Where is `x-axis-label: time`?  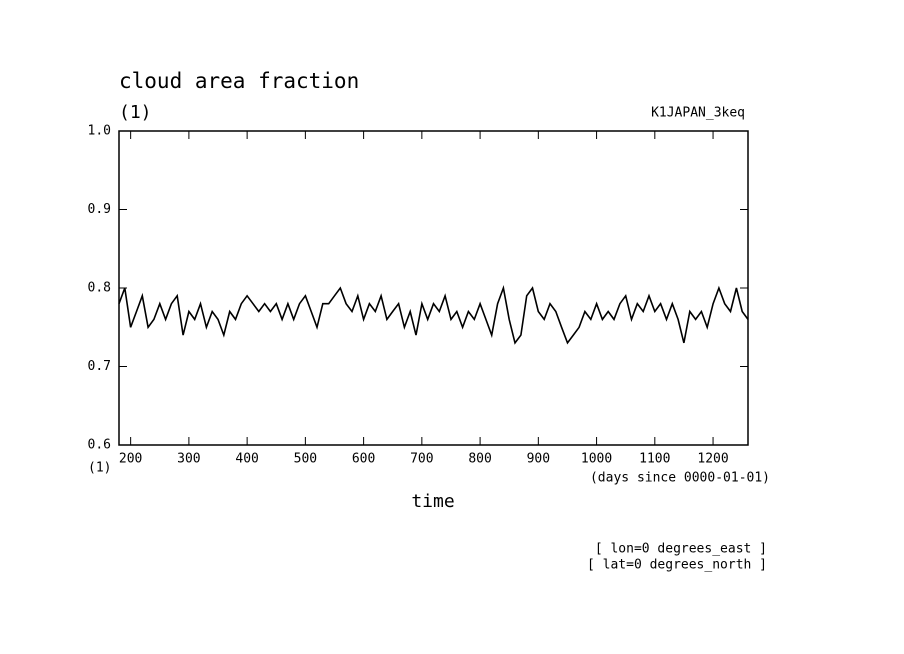 x-axis-label: time is located at coordinates (432, 501).